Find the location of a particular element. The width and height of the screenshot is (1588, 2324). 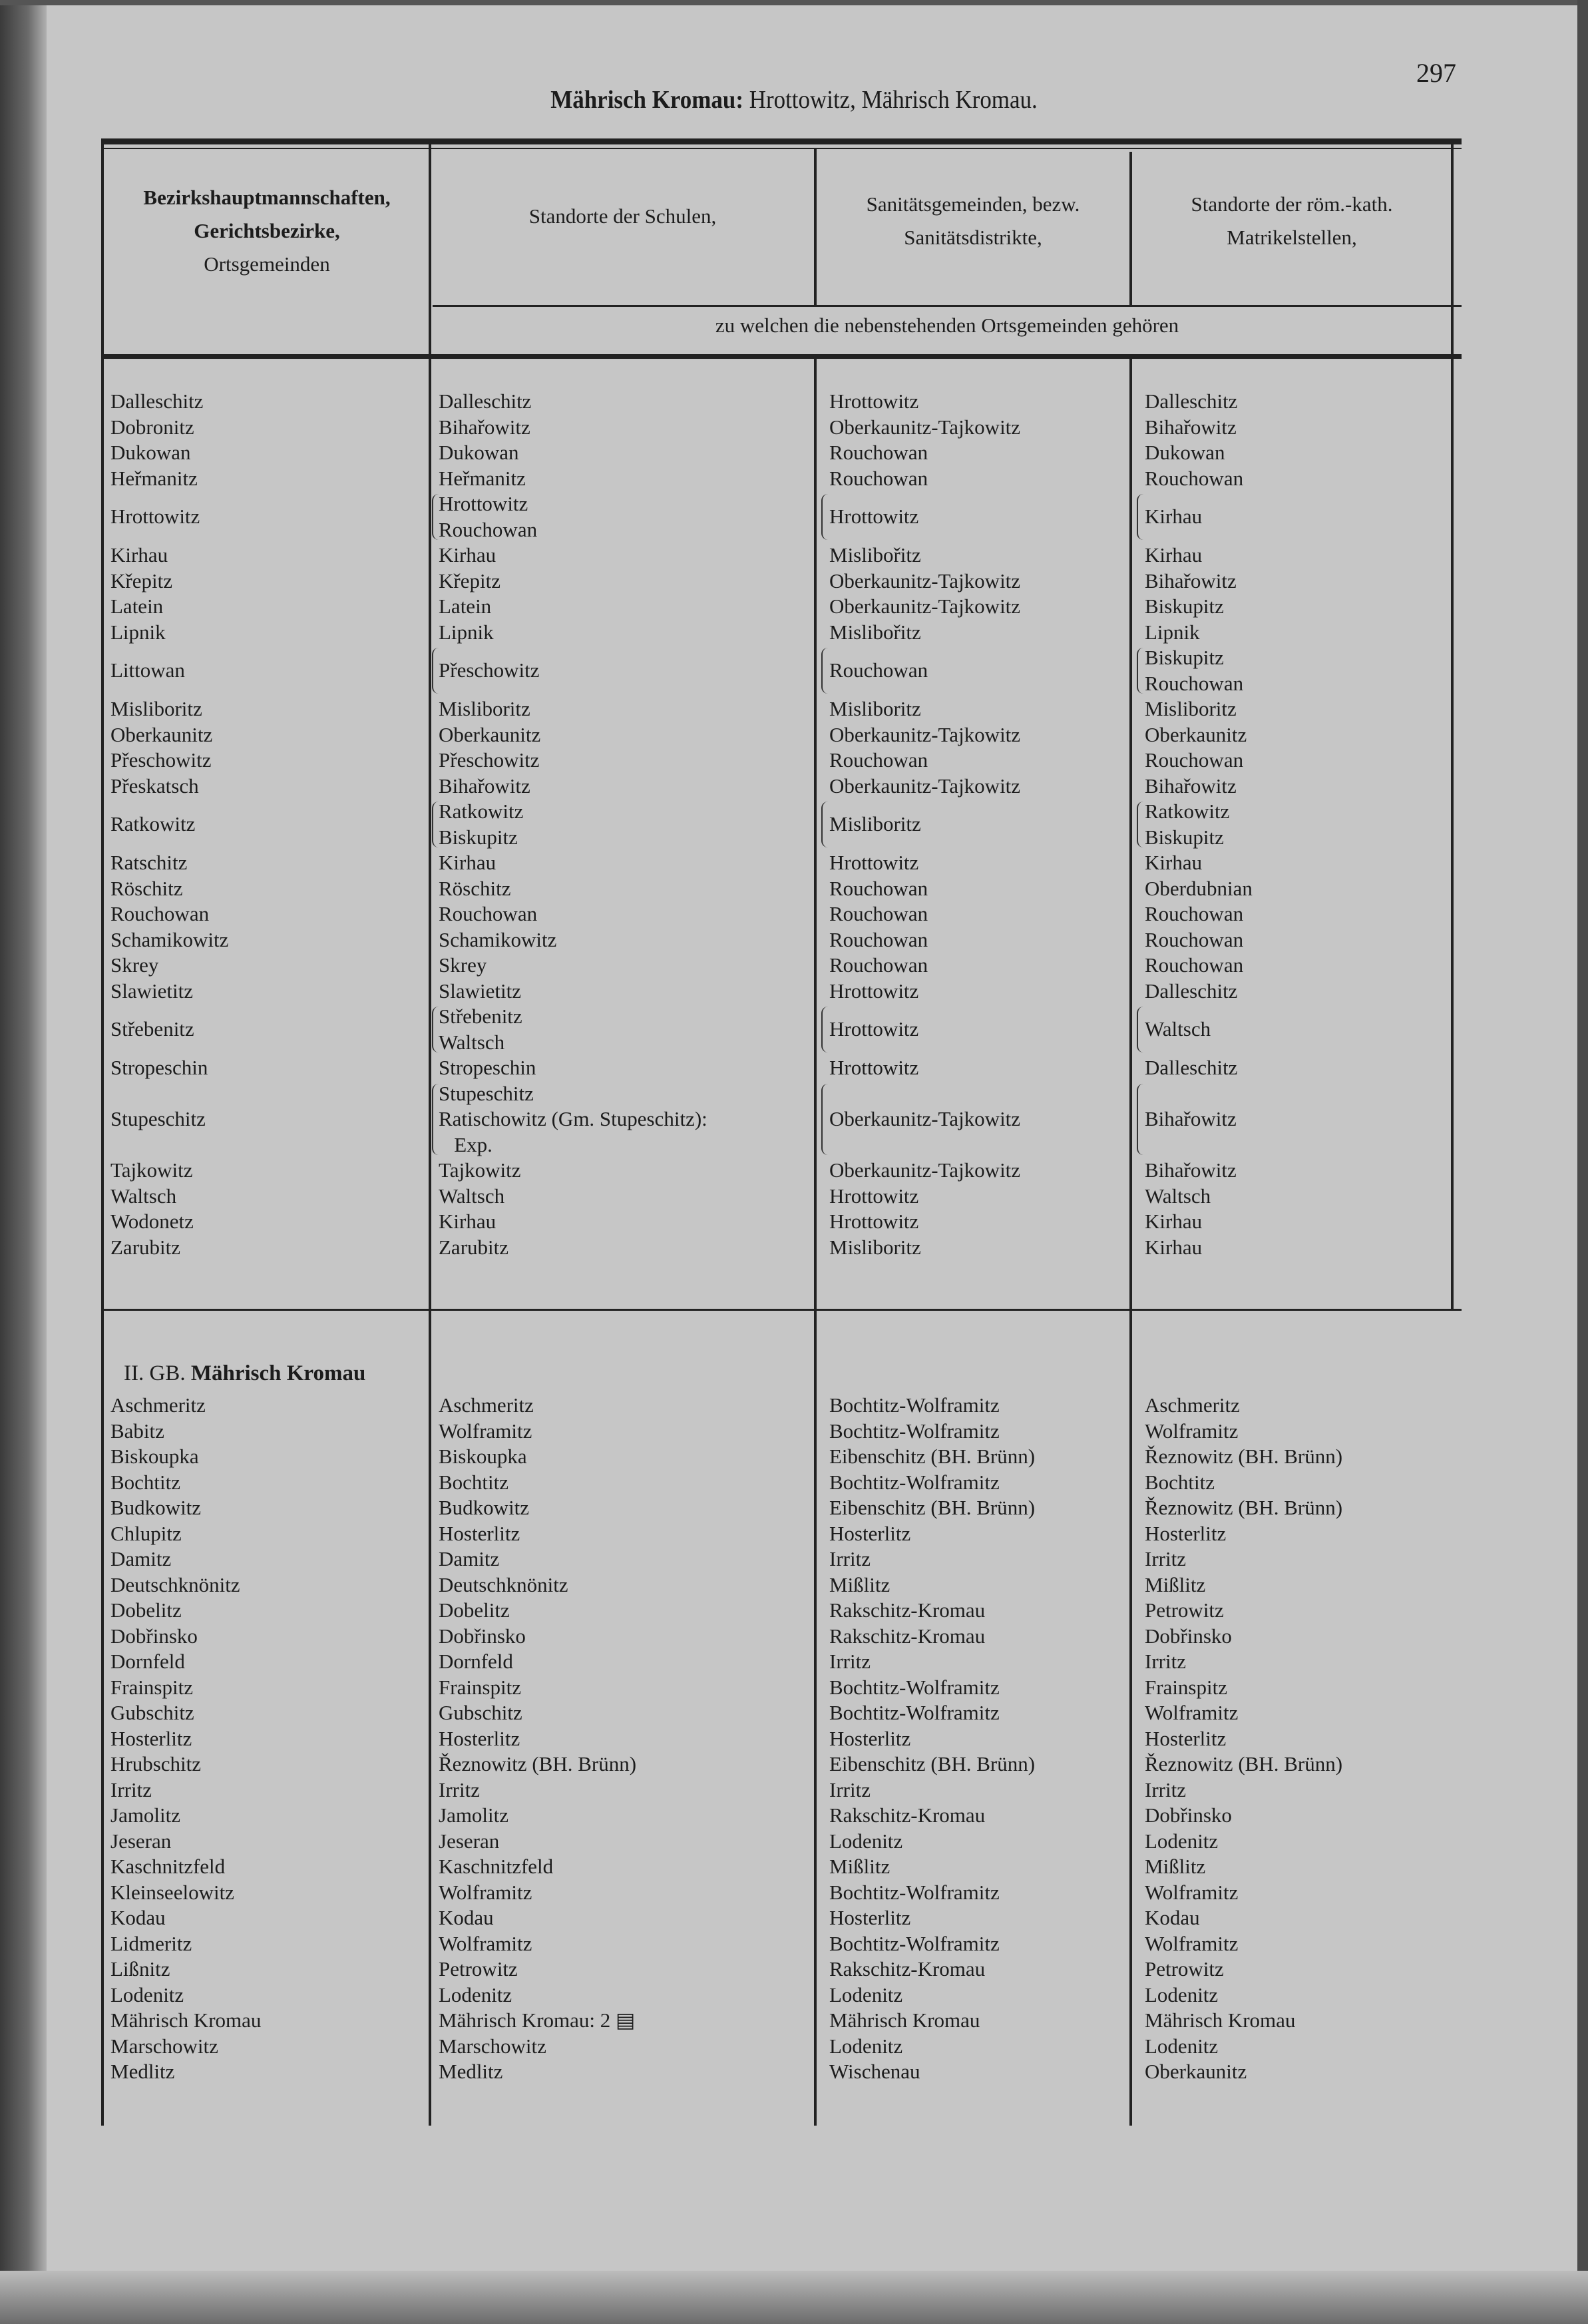

table-row: Přeschowitz Přeschowitz Rouchowan Rouchowan is located at coordinates (783, 761).